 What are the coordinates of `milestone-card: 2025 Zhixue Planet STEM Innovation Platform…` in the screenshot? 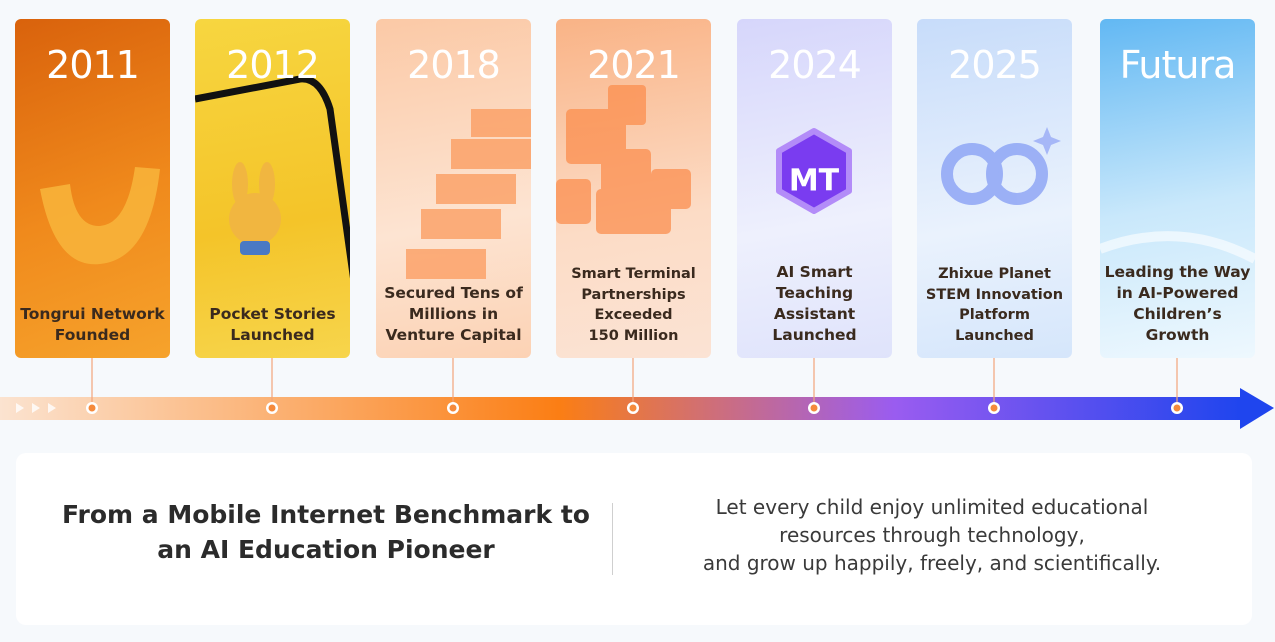 It's located at (994, 188).